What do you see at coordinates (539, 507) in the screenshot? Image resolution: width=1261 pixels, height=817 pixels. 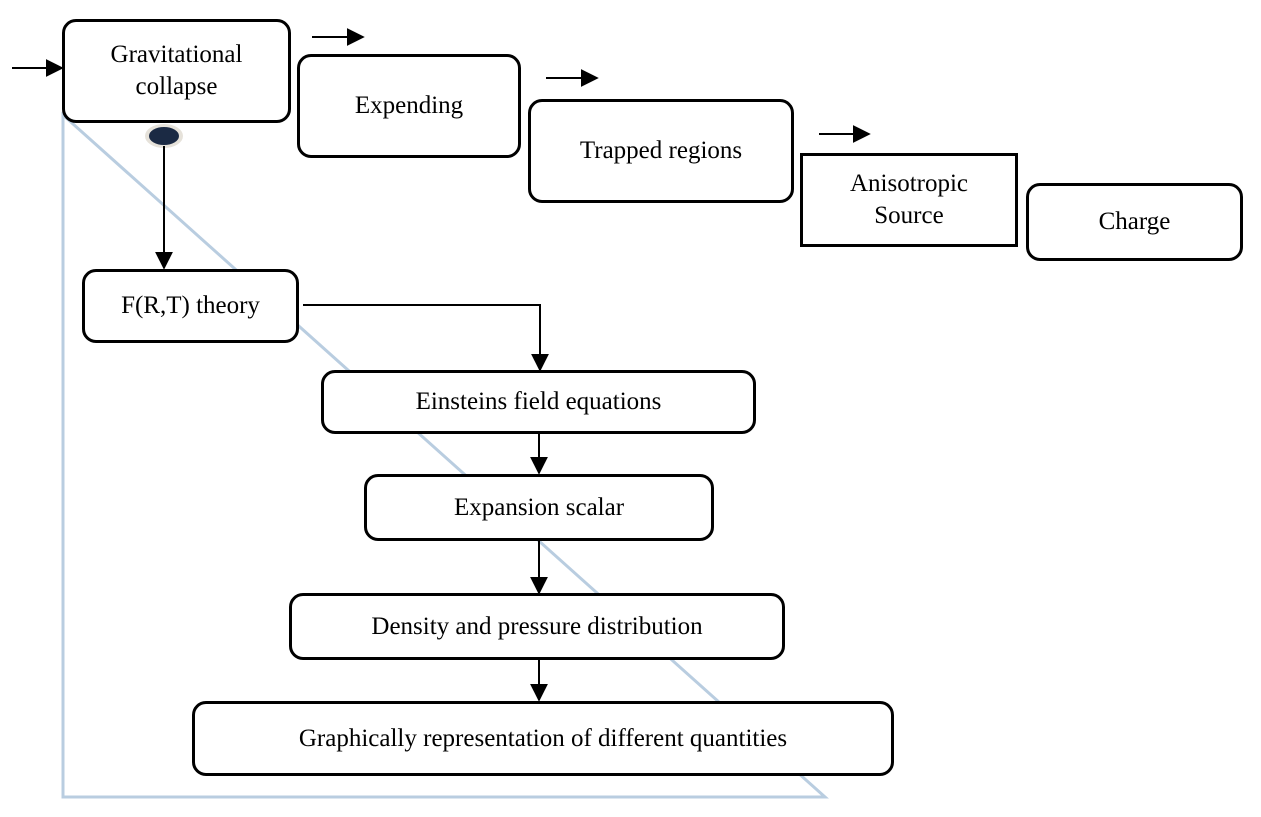 I see `node-expansion-scalar: Expansion scalar` at bounding box center [539, 507].